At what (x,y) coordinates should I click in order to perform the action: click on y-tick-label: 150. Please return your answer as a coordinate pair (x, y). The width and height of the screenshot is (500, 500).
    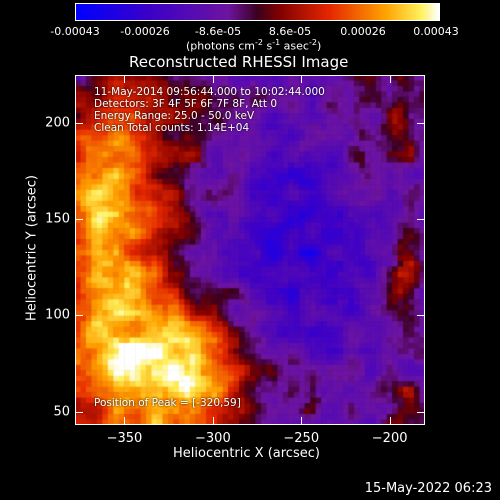
    Looking at the image, I should click on (57, 219).